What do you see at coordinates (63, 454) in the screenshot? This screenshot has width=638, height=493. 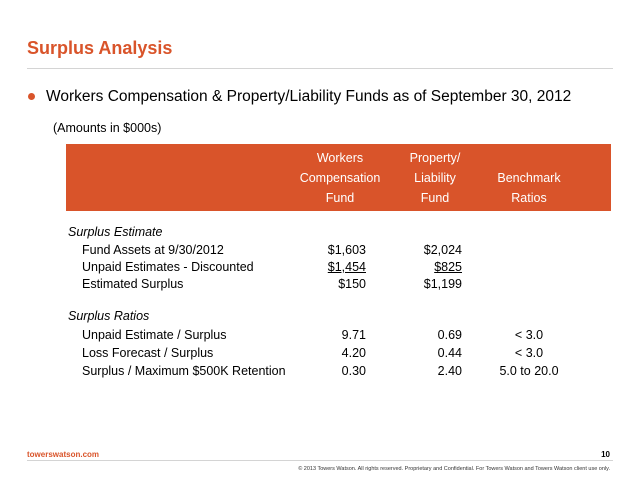 I see `footer-site-link: towerswatson.com` at bounding box center [63, 454].